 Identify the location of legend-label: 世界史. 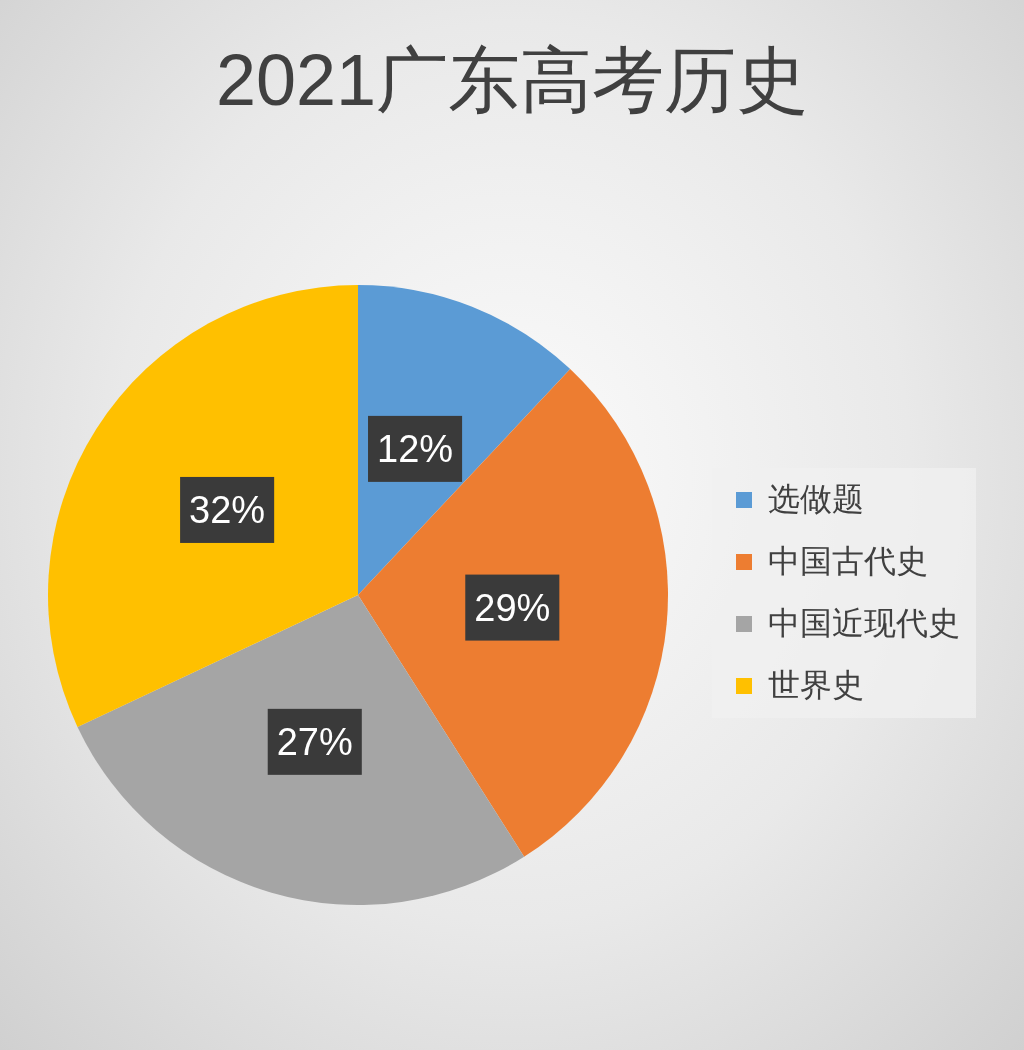
(816, 685).